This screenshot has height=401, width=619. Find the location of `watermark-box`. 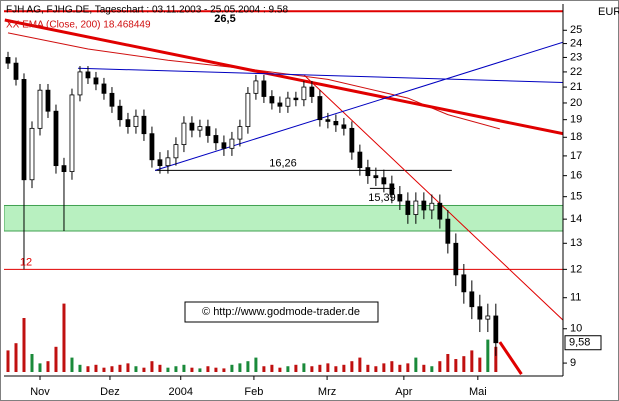

watermark-box is located at coordinates (281, 312).